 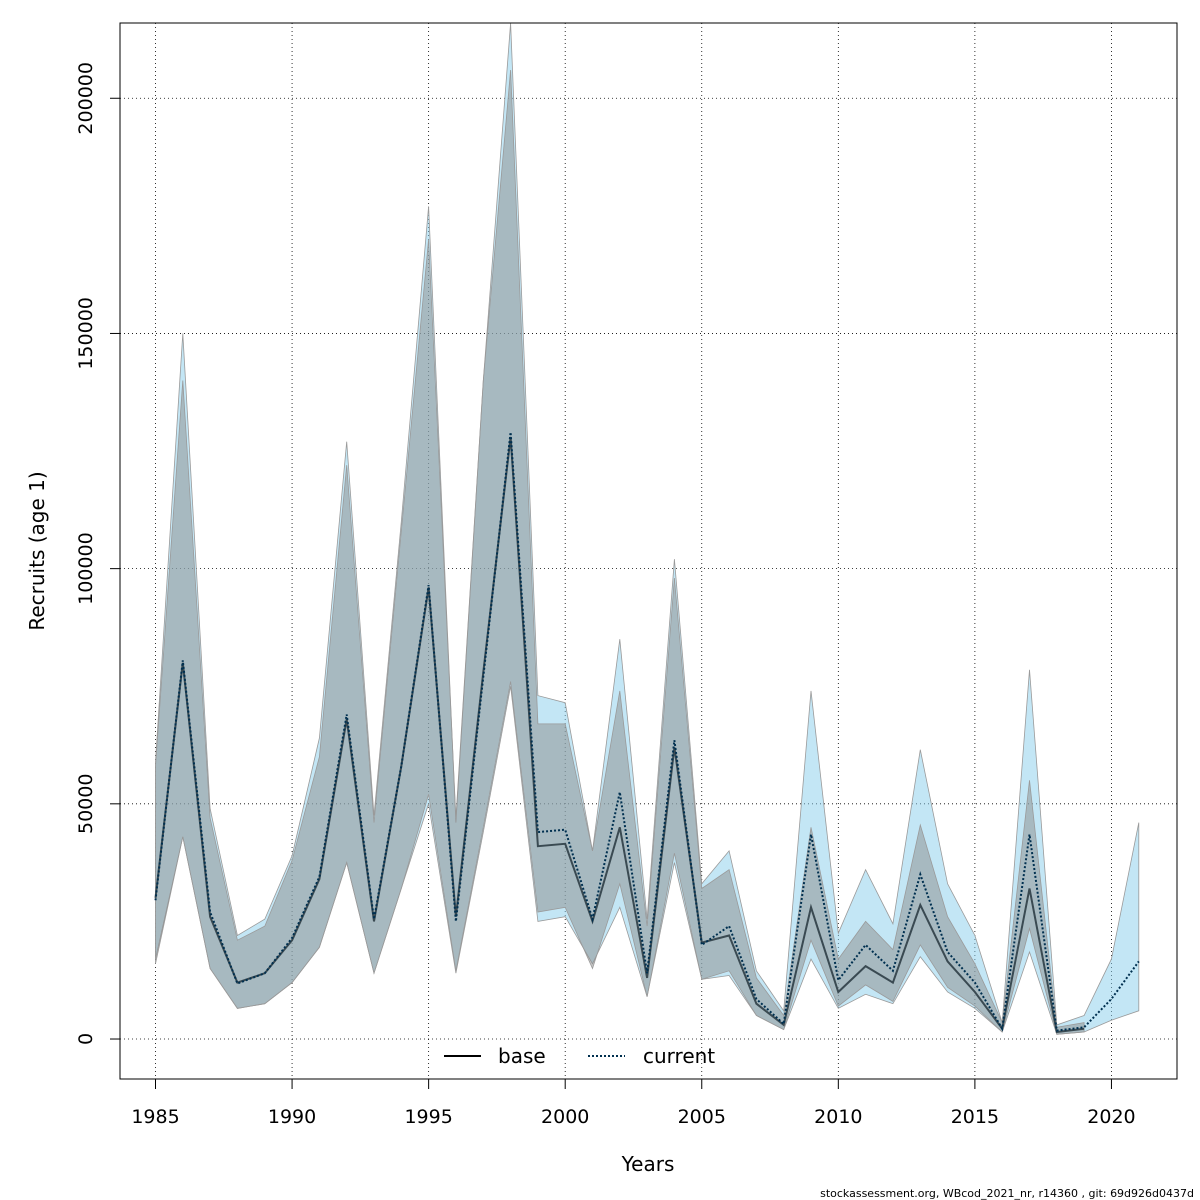 I want to click on x-tick-label: 1985, so click(x=155, y=1117).